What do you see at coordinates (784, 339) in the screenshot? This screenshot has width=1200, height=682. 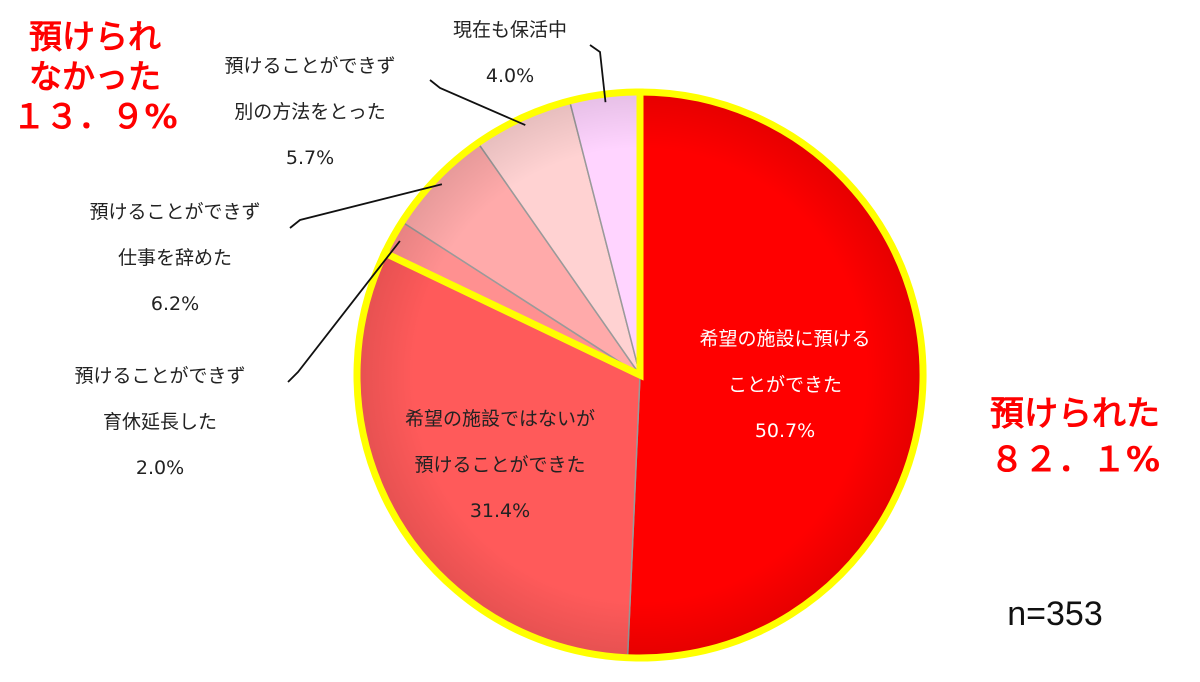 I see `slice-label-line: 希望の施設に預ける` at bounding box center [784, 339].